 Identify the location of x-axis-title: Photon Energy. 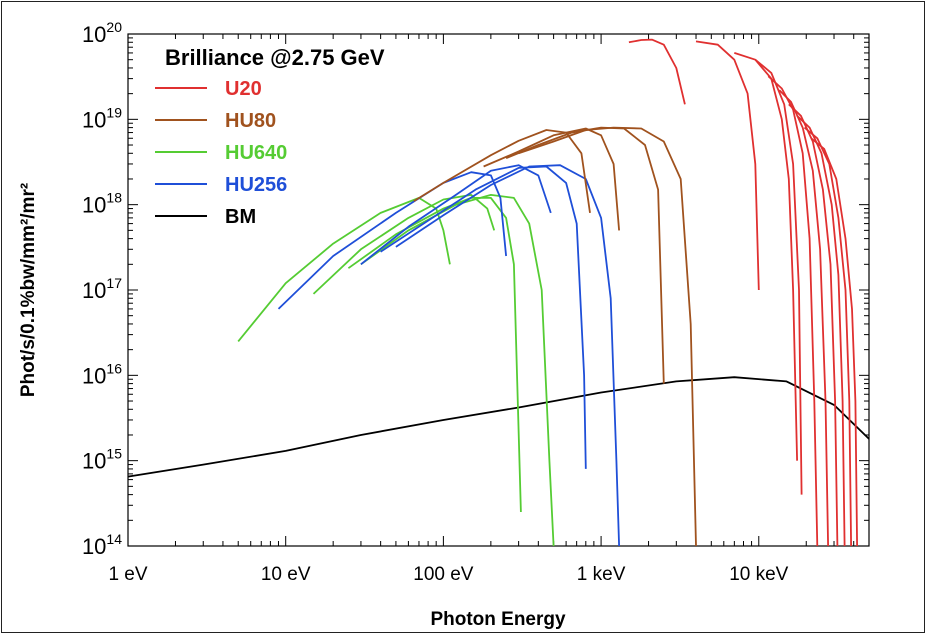
(498, 619).